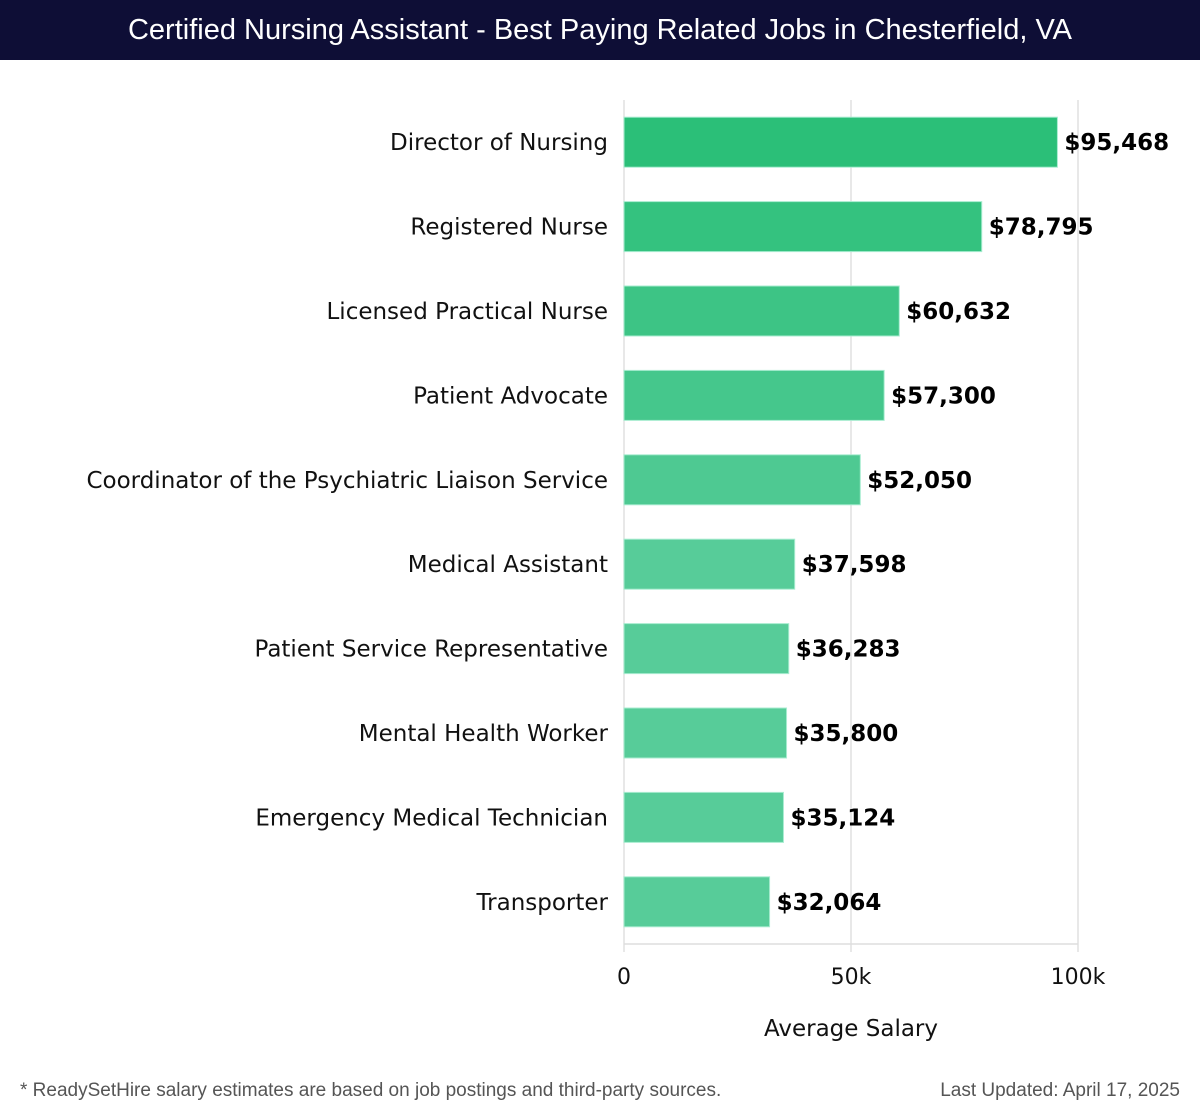 Image resolution: width=1200 pixels, height=1120 pixels. What do you see at coordinates (943, 396) in the screenshot?
I see `value-label: $57,300` at bounding box center [943, 396].